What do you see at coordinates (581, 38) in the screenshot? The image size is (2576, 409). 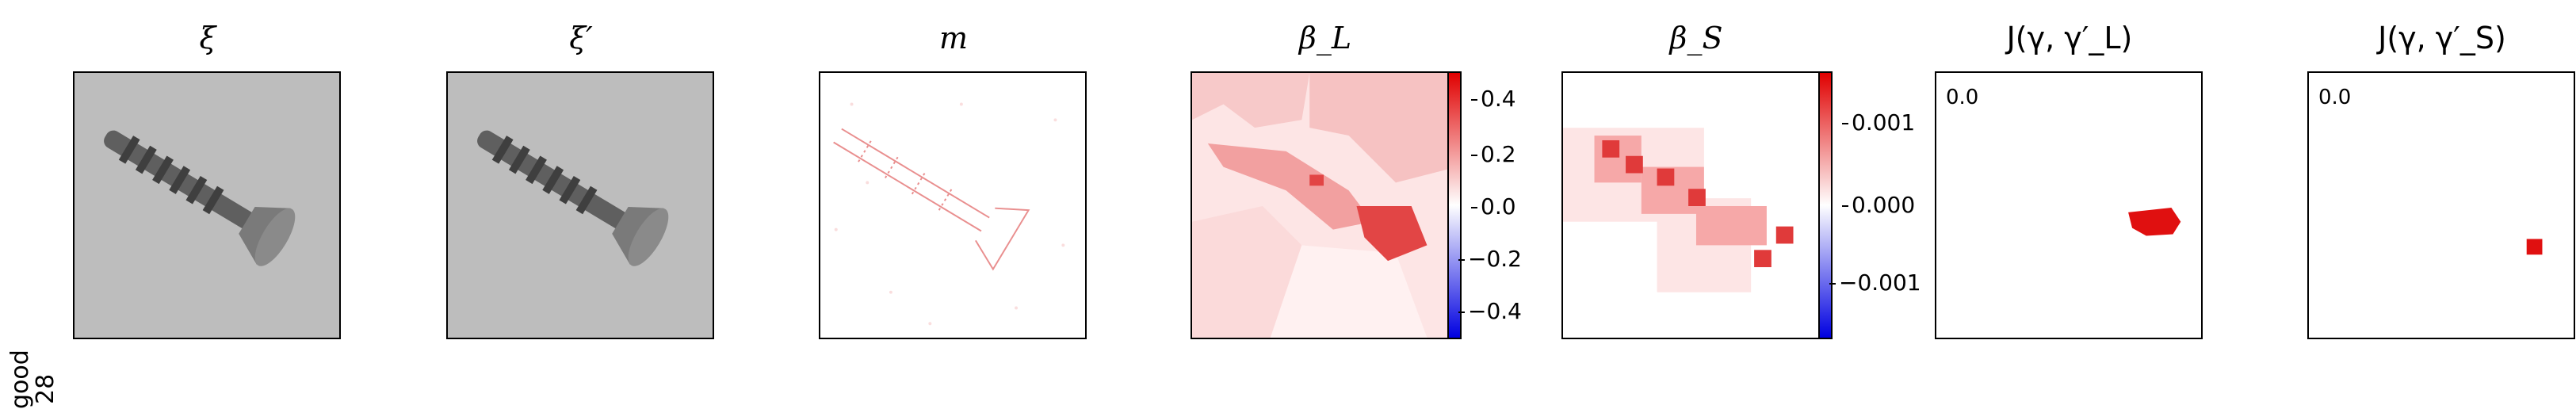 I see `panel-title-xi-prime: ξ′` at bounding box center [581, 38].